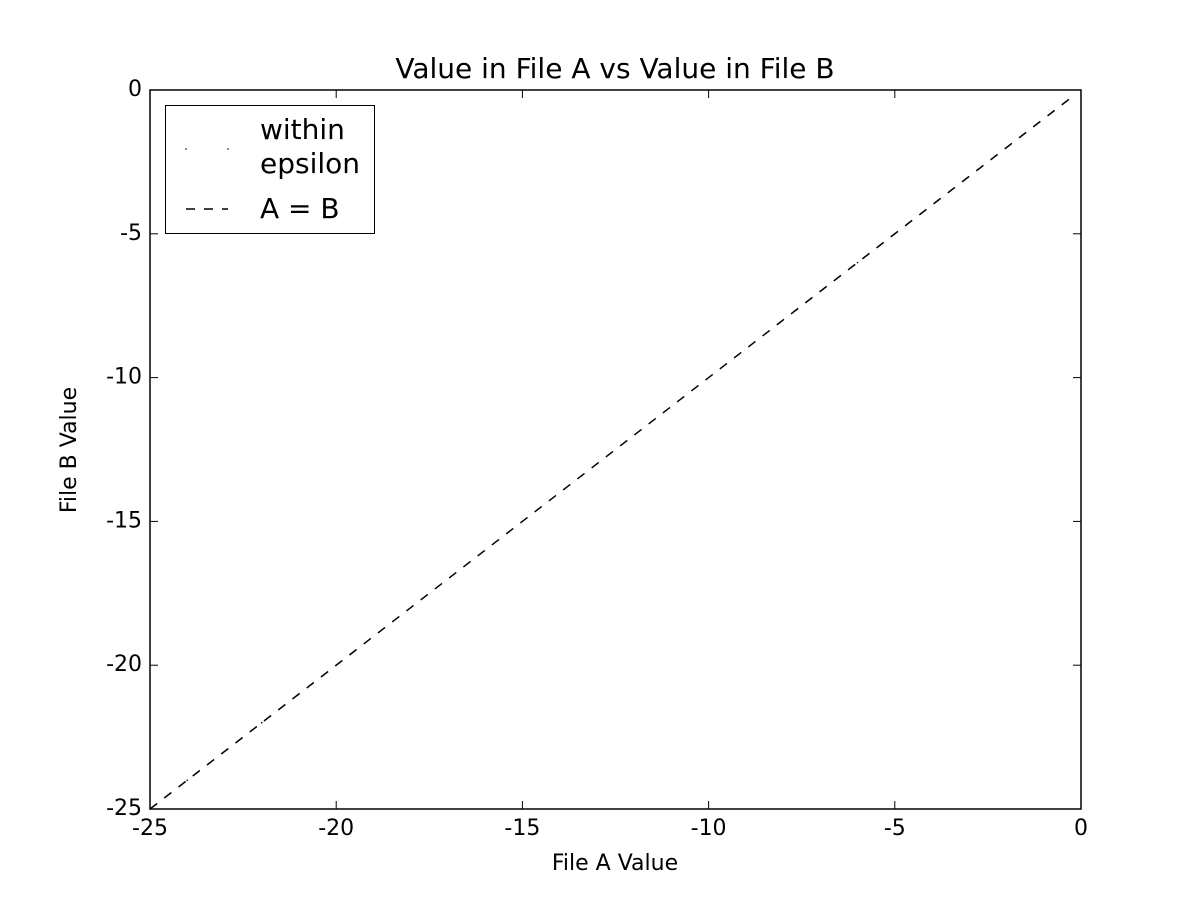 Image resolution: width=1200 pixels, height=900 pixels. What do you see at coordinates (1081, 828) in the screenshot?
I see `x-tick-label: 0` at bounding box center [1081, 828].